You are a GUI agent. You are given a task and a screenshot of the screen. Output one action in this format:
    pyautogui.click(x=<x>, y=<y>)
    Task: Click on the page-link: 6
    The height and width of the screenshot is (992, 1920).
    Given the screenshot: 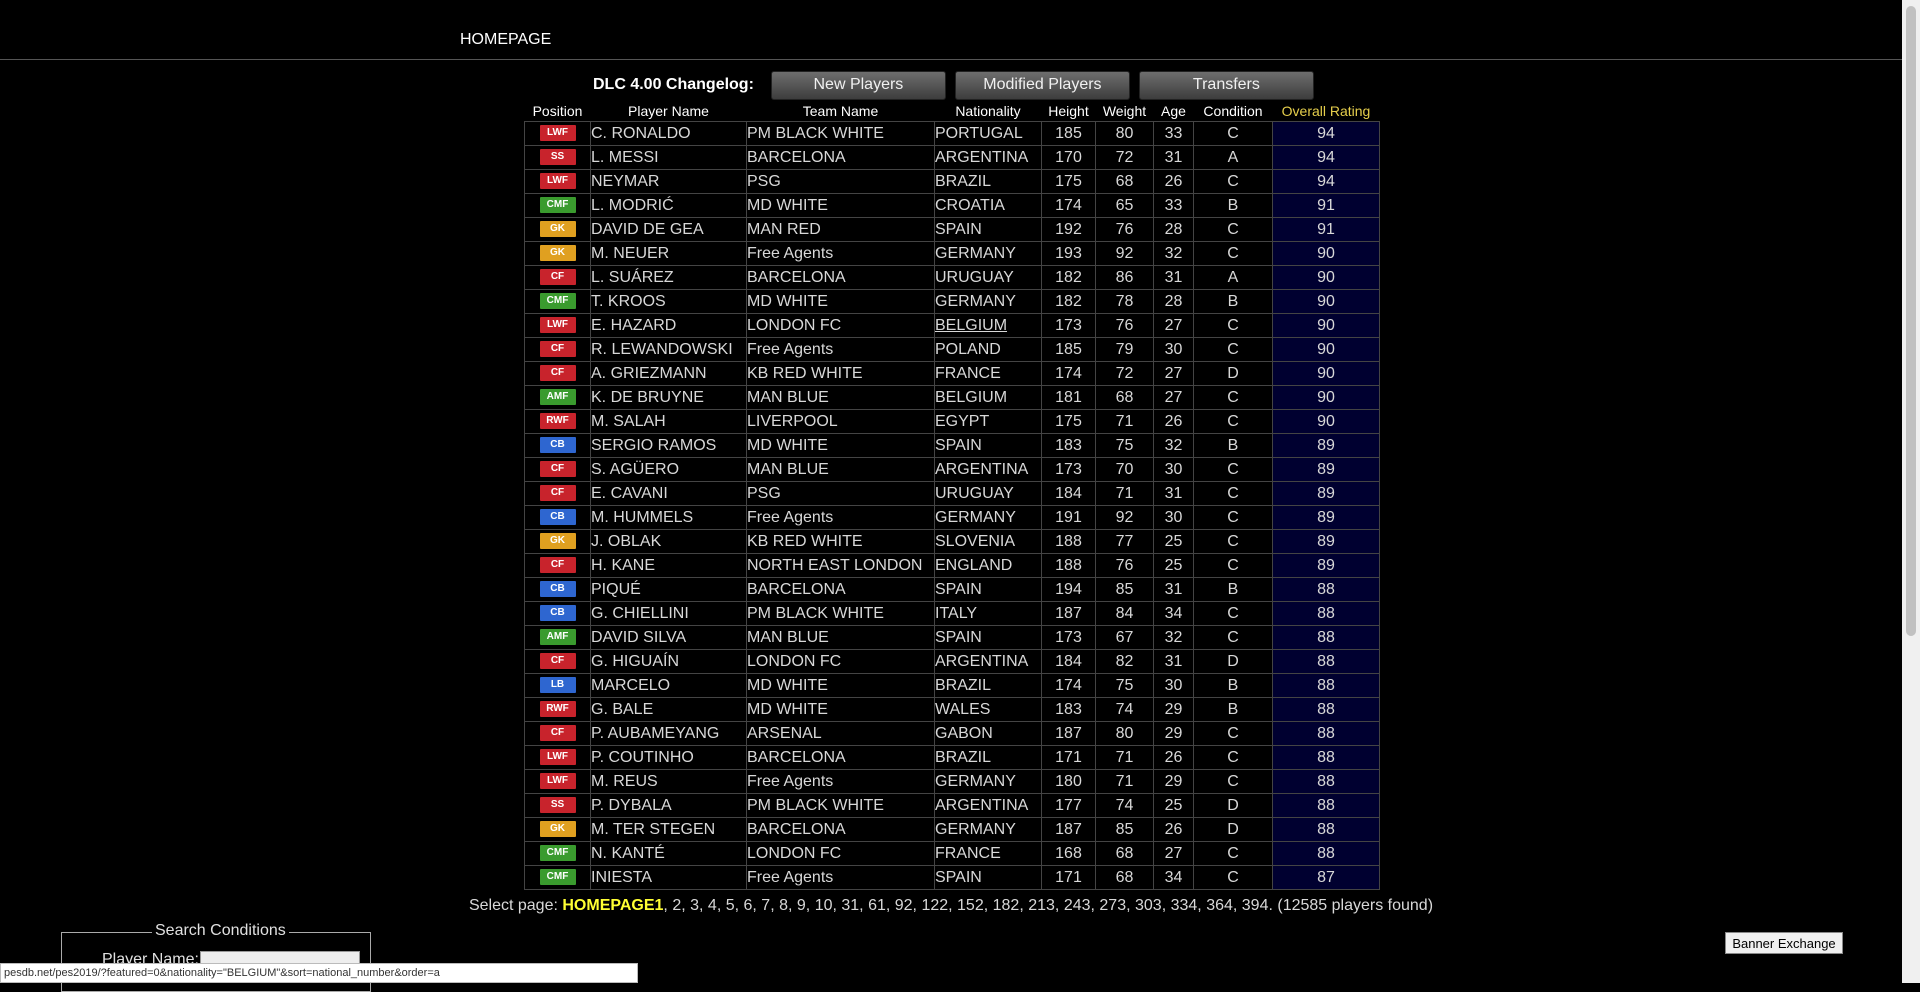 What is the action you would take?
    pyautogui.click(x=748, y=905)
    